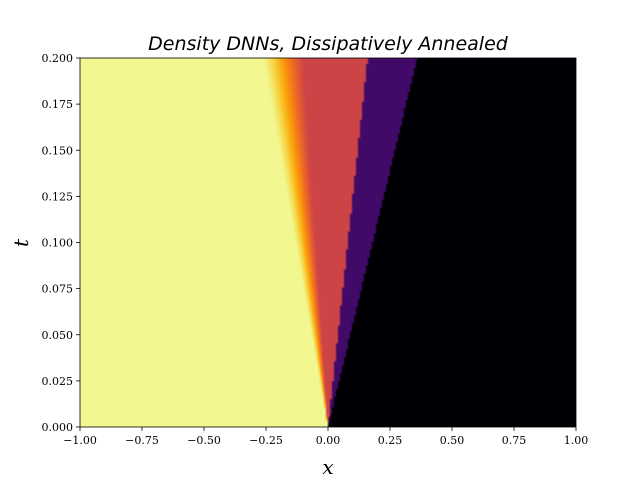  Describe the element at coordinates (514, 440) in the screenshot. I see `x-tick-label: 0.75` at that location.